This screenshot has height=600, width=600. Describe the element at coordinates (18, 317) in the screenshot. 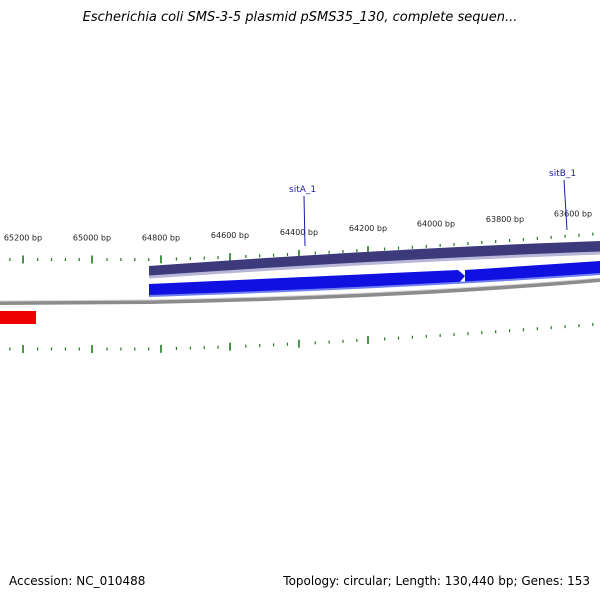

I see `feature-block-red` at that location.